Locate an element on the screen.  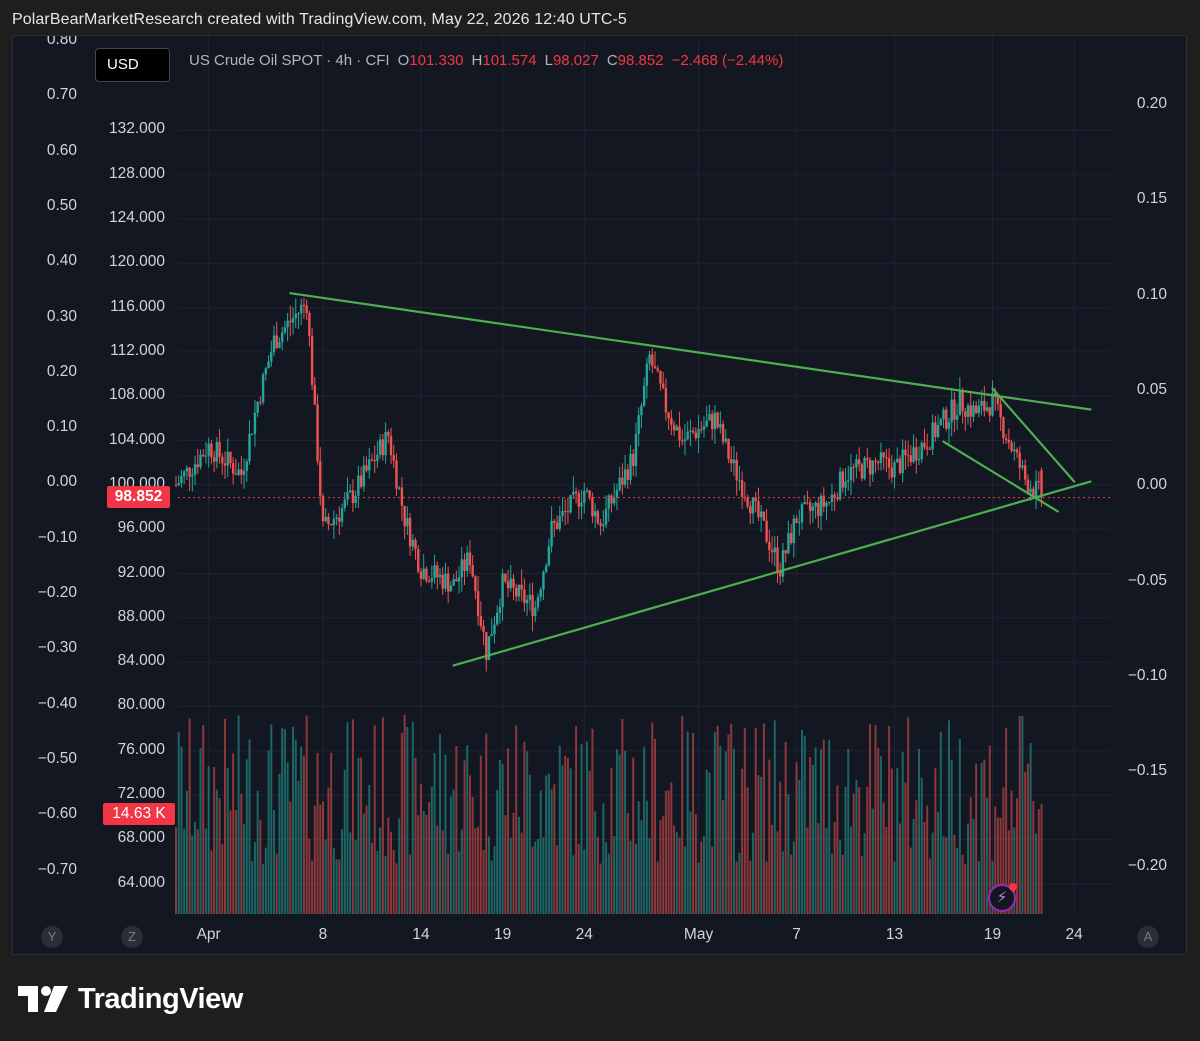
zoom-toggle: Z is located at coordinates (132, 937).